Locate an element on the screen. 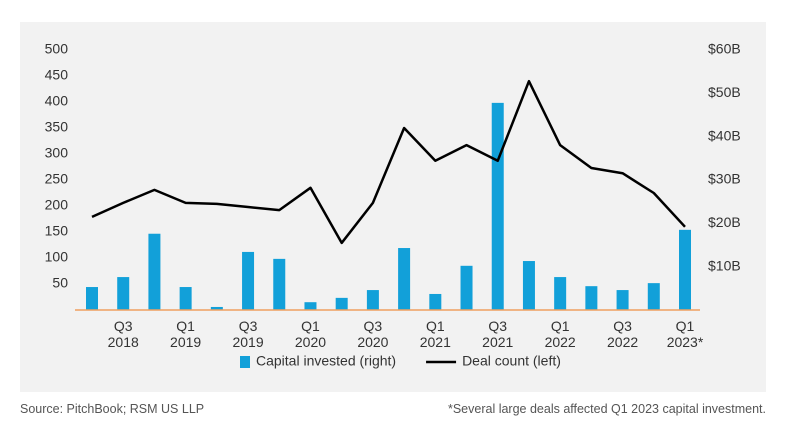  y-tick-label: 400 is located at coordinates (57, 101).